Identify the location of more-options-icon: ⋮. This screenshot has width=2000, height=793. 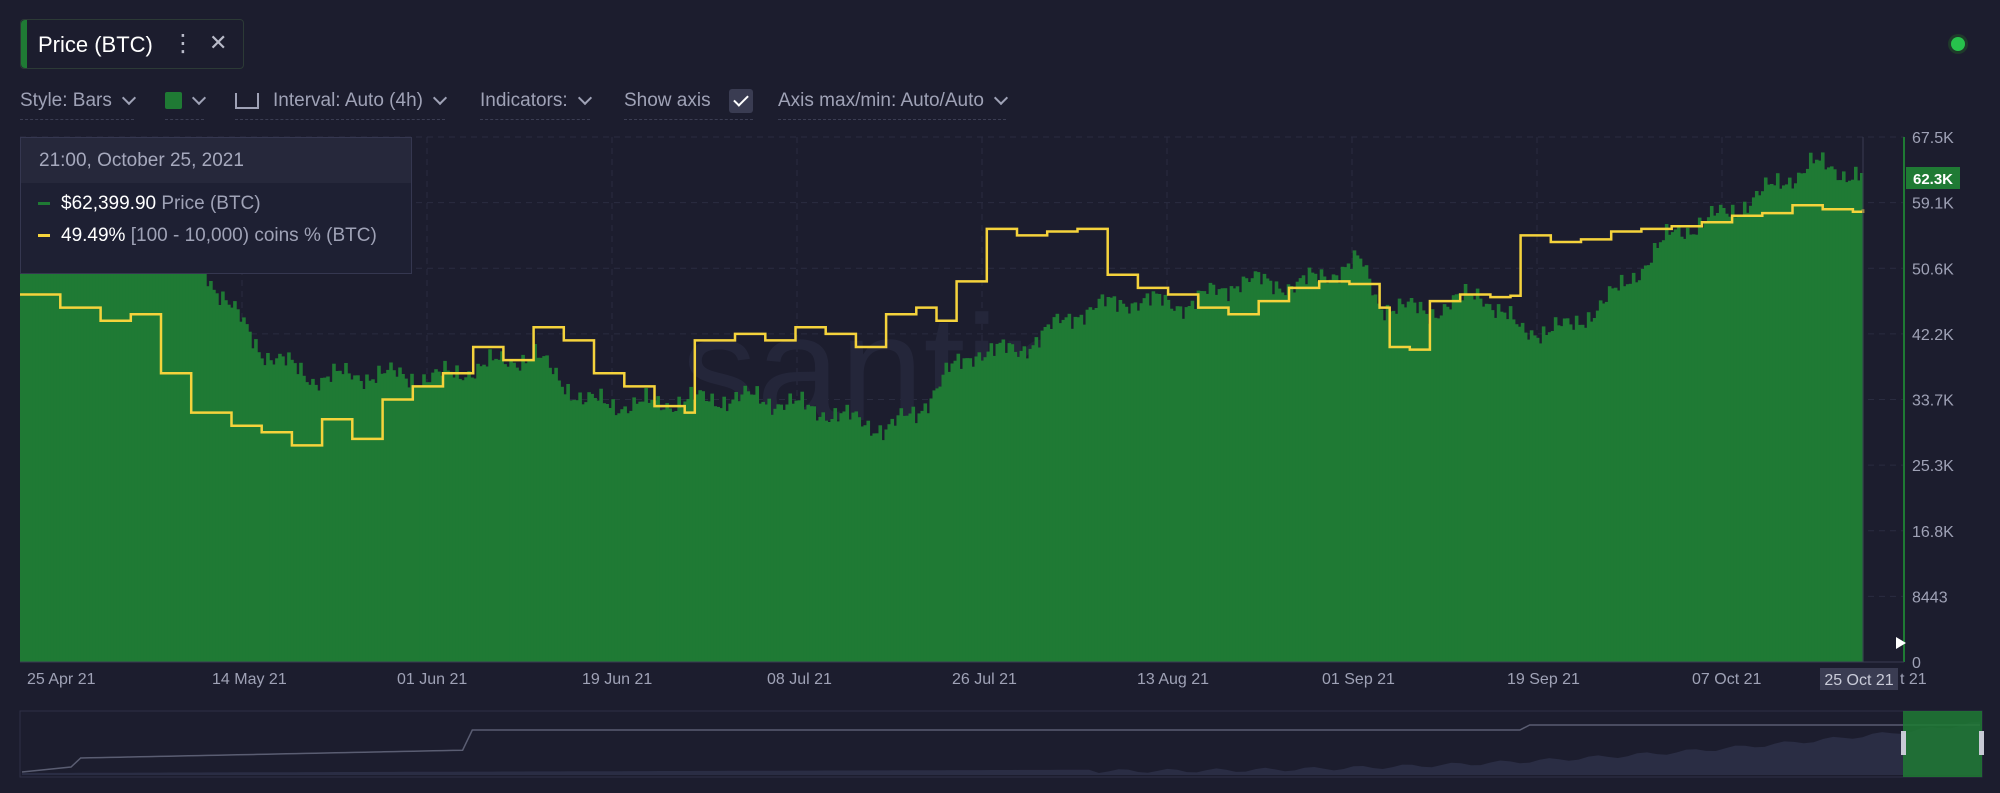
(183, 43).